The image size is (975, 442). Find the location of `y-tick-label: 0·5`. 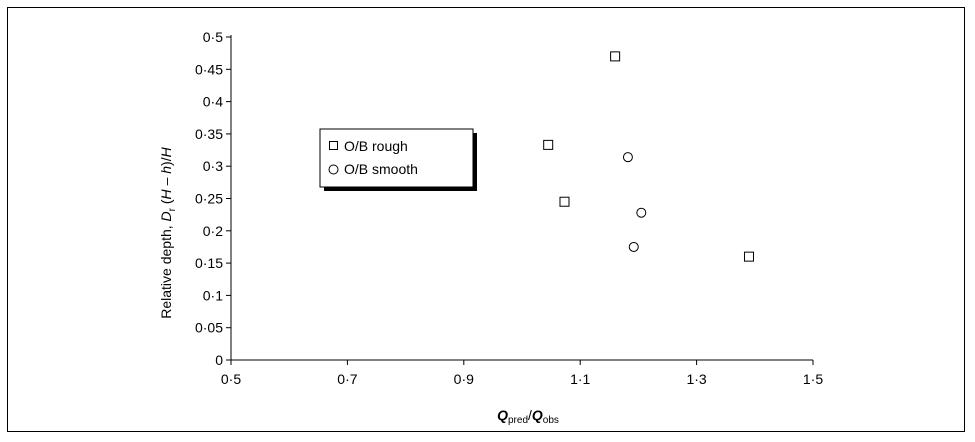

y-tick-label: 0·5 is located at coordinates (213, 37).